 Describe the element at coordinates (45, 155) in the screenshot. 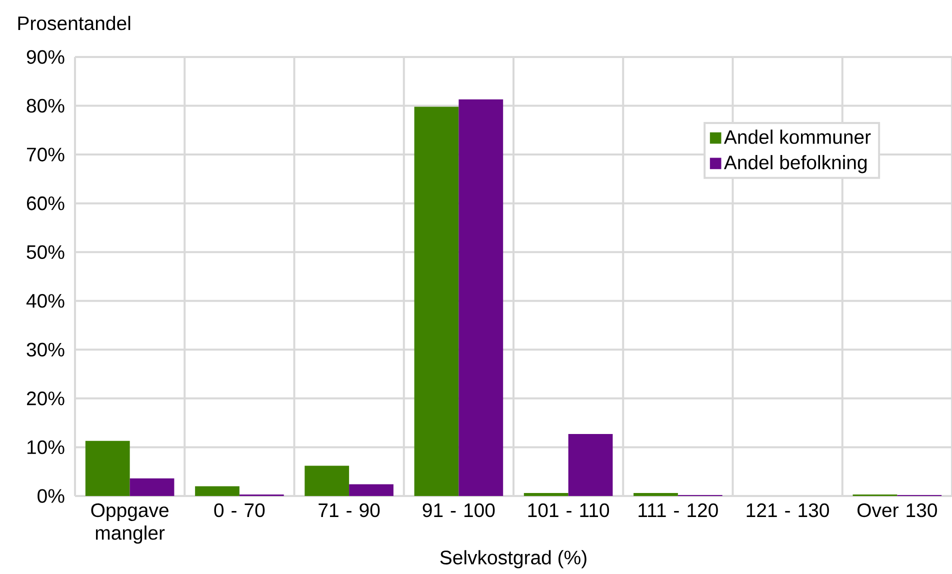

I see `y-tick-label: 70%` at that location.